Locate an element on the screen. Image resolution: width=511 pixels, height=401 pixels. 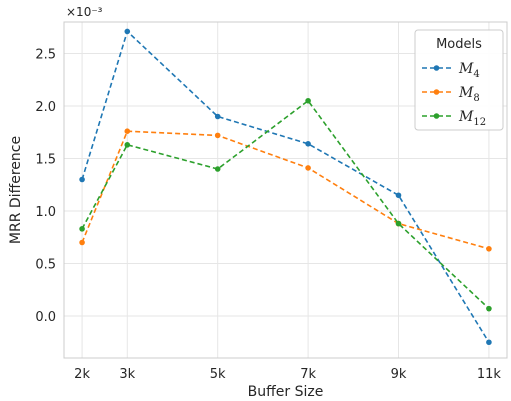
y-tick-label: 1.5 is located at coordinates (45, 160).